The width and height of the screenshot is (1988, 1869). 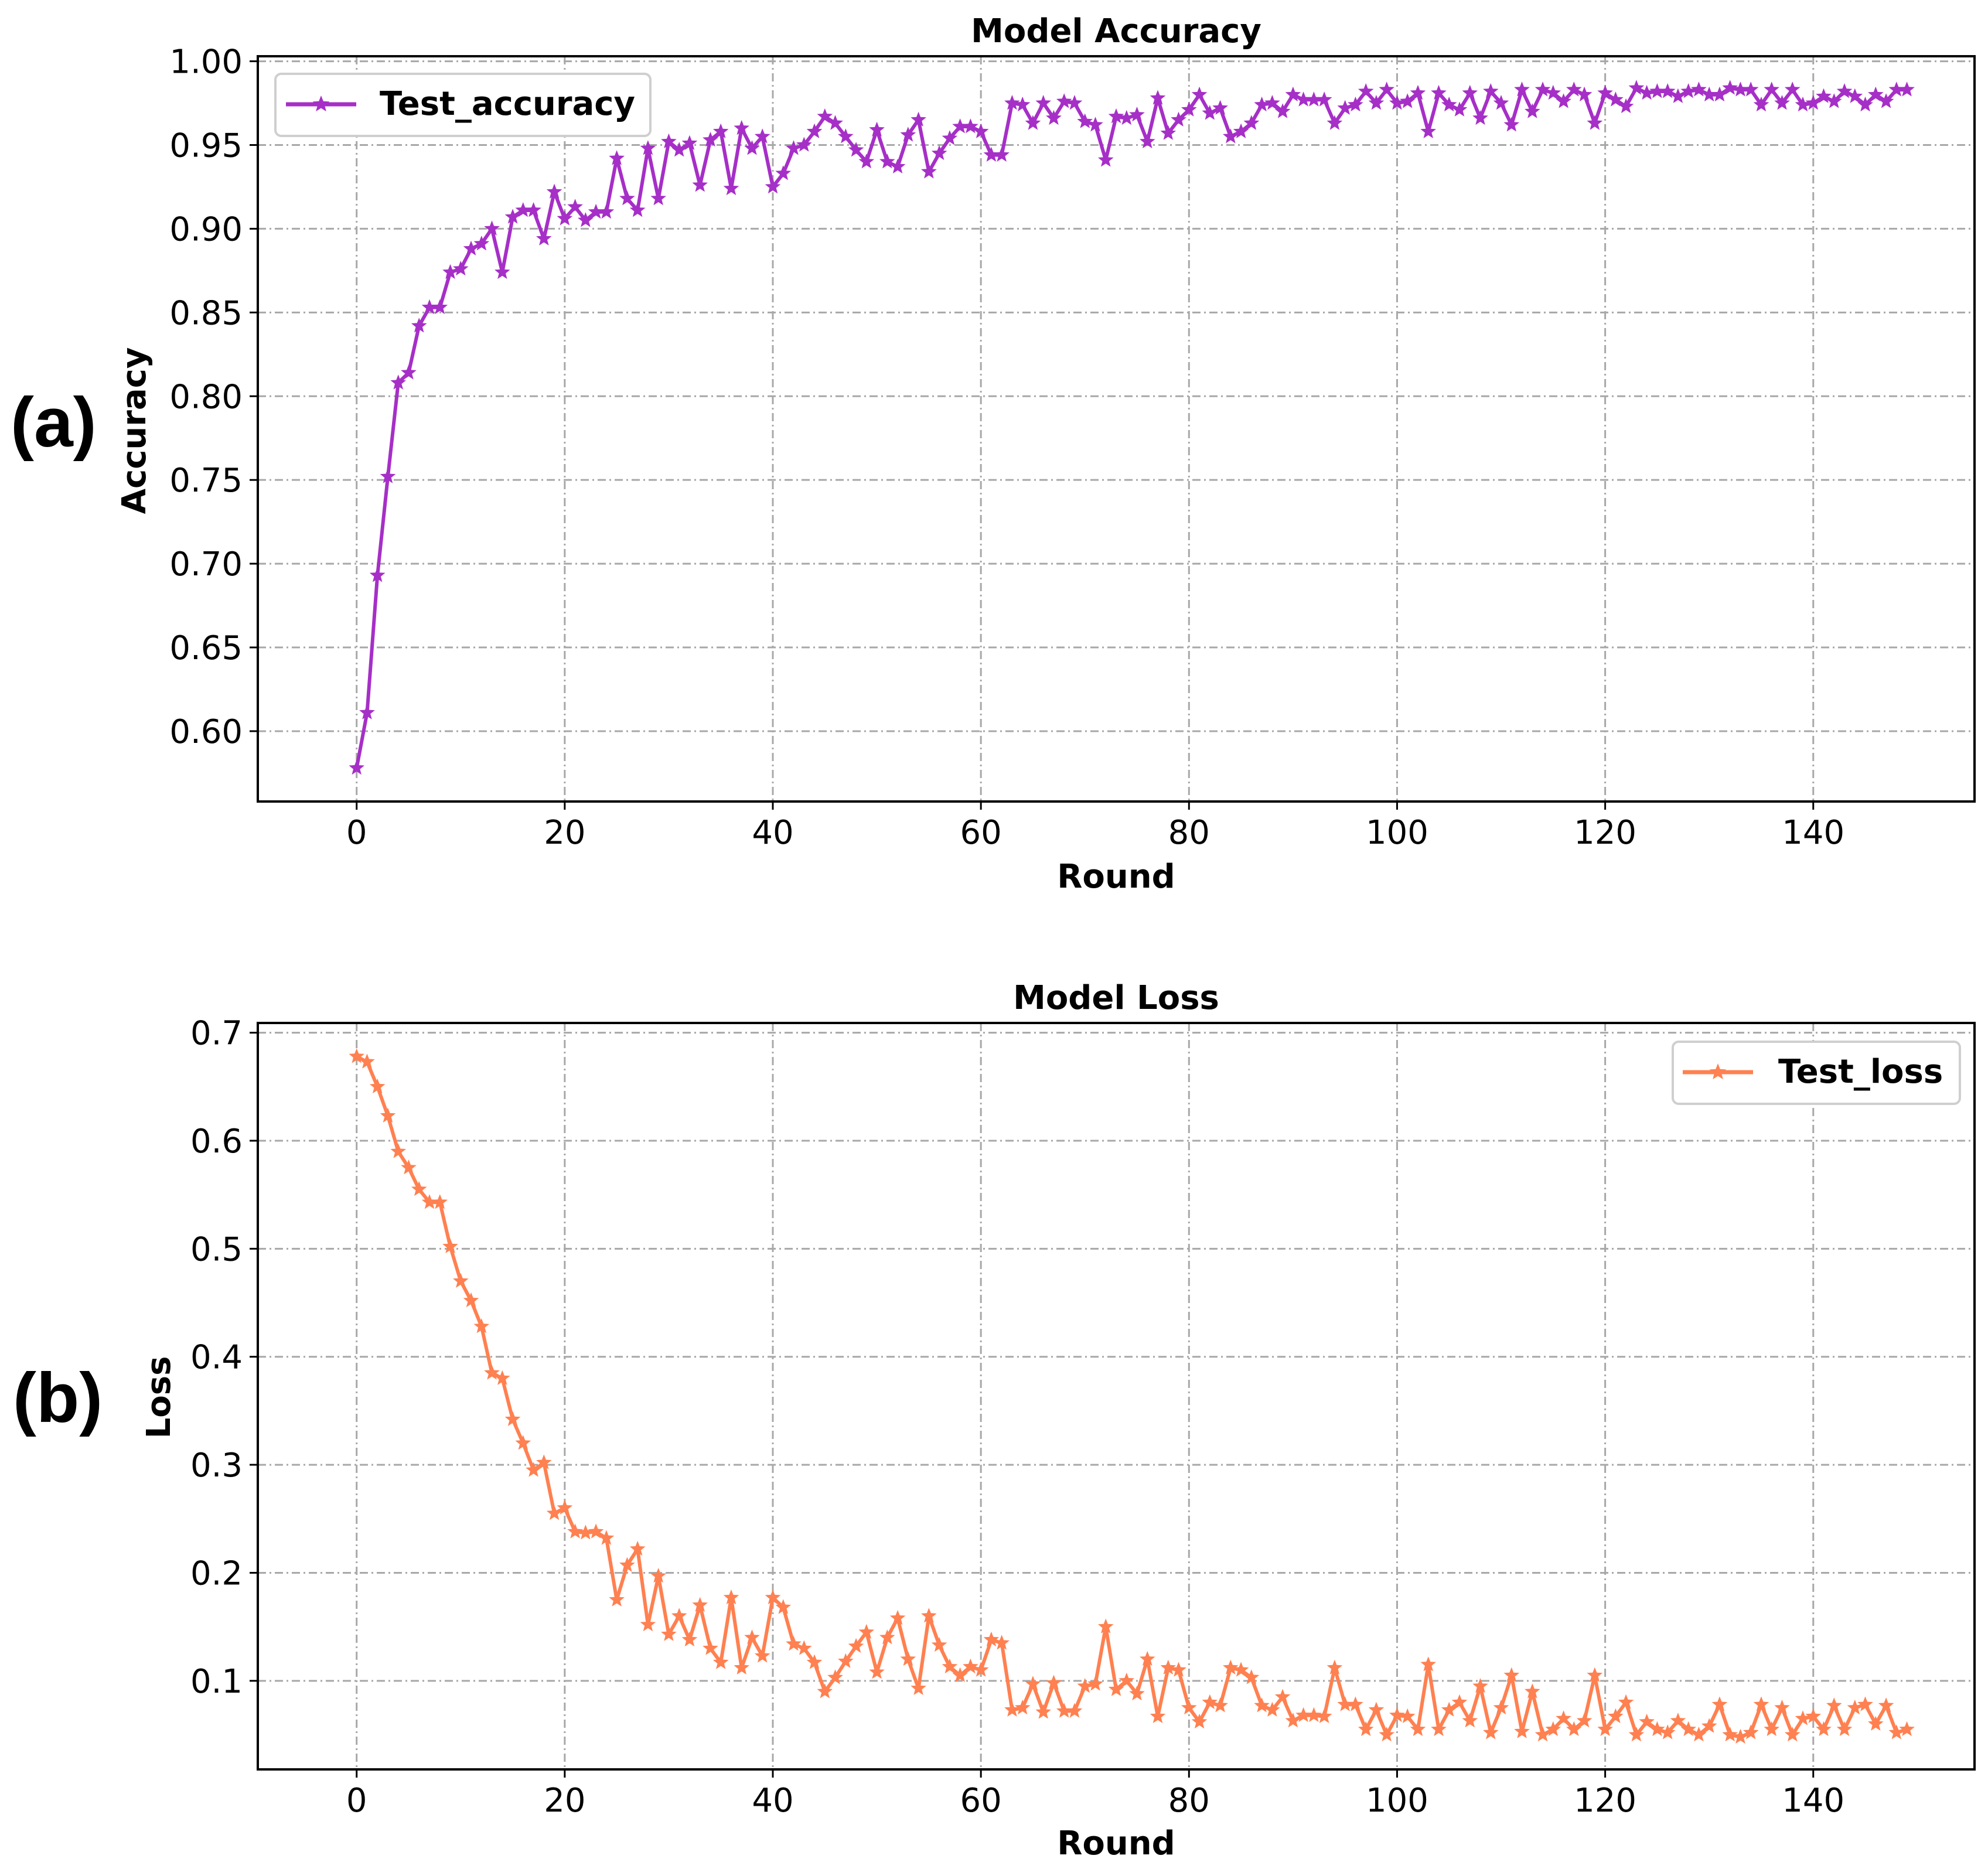 What do you see at coordinates (216, 1573) in the screenshot?
I see `y-tick-label: 0.2` at bounding box center [216, 1573].